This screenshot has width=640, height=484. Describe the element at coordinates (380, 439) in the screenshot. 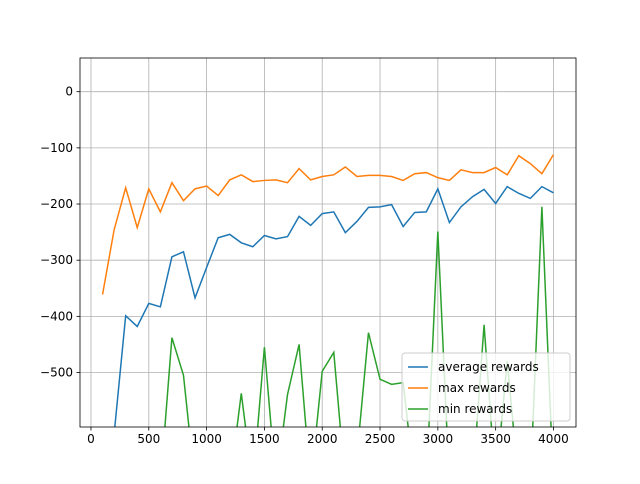

I see `x-tick-label: 2500` at that location.